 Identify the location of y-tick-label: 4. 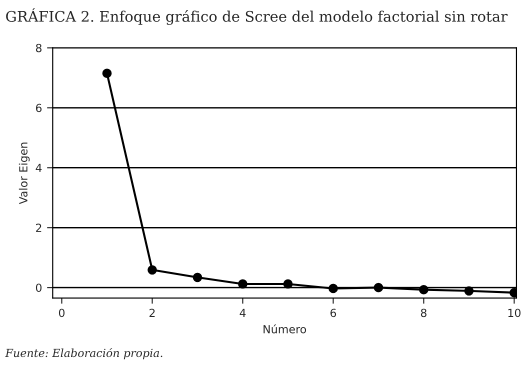
(39, 168).